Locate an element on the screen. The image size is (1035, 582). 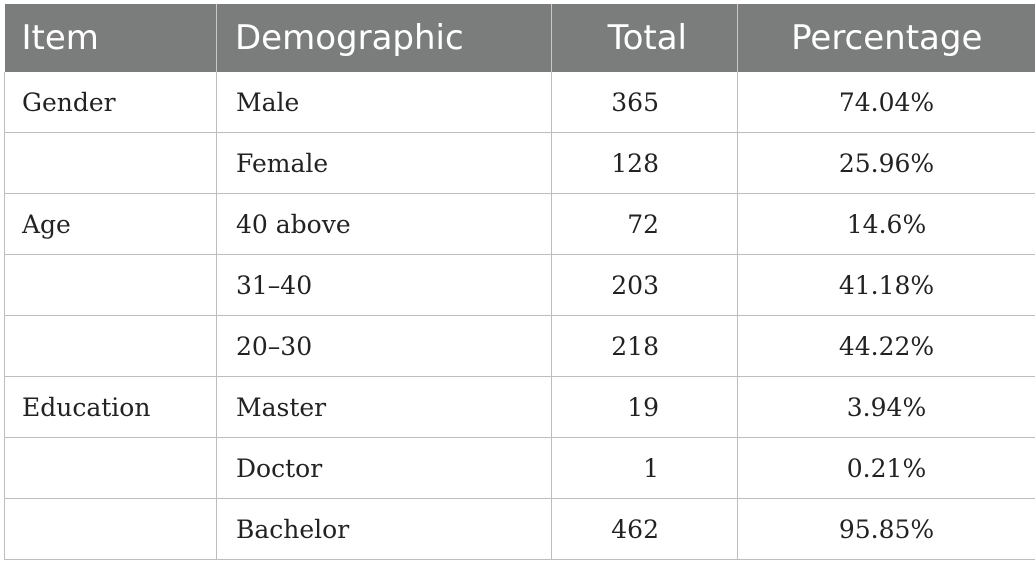
table-row: Age 40 above 72 14.6% is located at coordinates (519, 224).